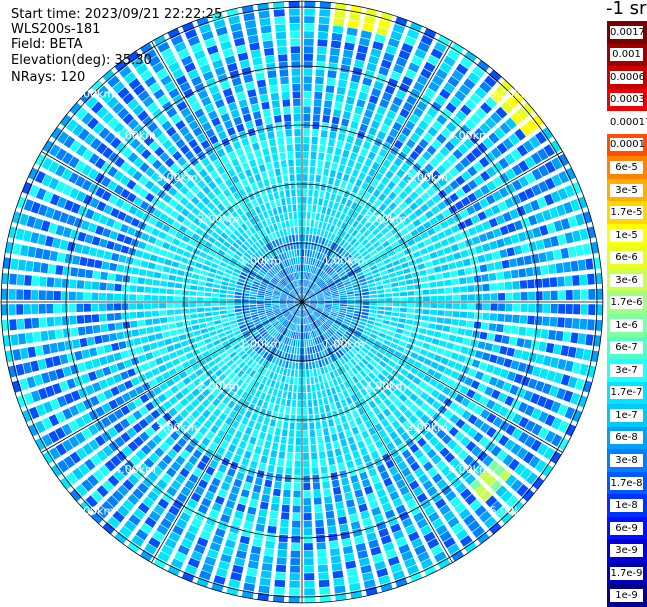 The width and height of the screenshot is (647, 607). Describe the element at coordinates (627, 77) in the screenshot. I see `colorbar-tick-label: 0.0006` at that location.